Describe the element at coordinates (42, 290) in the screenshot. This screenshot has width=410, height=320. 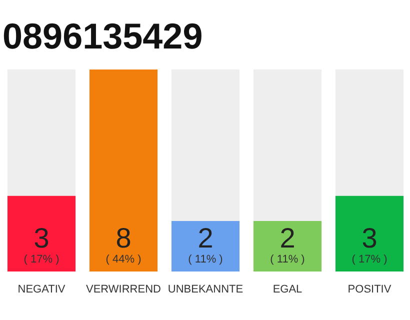
I see `x-tick-label: NEGATIV` at that location.